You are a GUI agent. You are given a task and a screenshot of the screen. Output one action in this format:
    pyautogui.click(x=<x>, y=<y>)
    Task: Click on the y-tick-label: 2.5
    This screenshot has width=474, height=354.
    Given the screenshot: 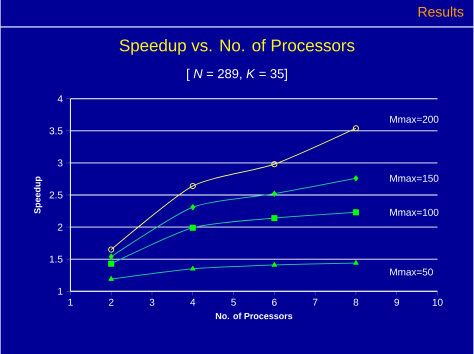 What is the action you would take?
    pyautogui.click(x=56, y=194)
    